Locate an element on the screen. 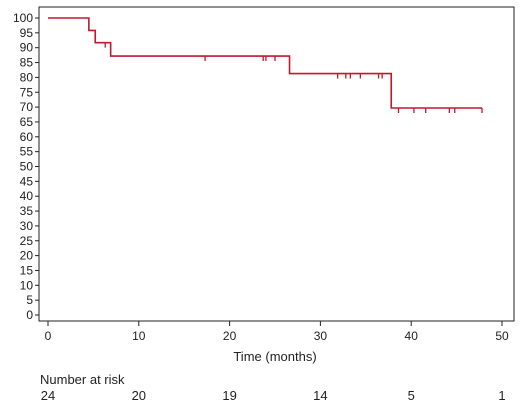 This screenshot has width=520, height=412. risk-table-row: 24 20 19 14 5 1 is located at coordinates (273, 395).